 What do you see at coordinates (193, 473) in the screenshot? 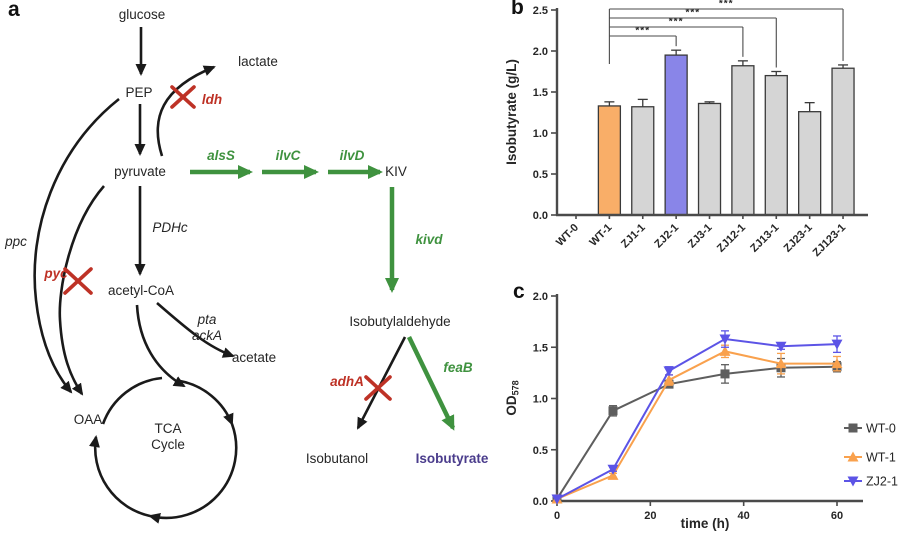
I see `tca-arc-bottom-right` at bounding box center [193, 473].